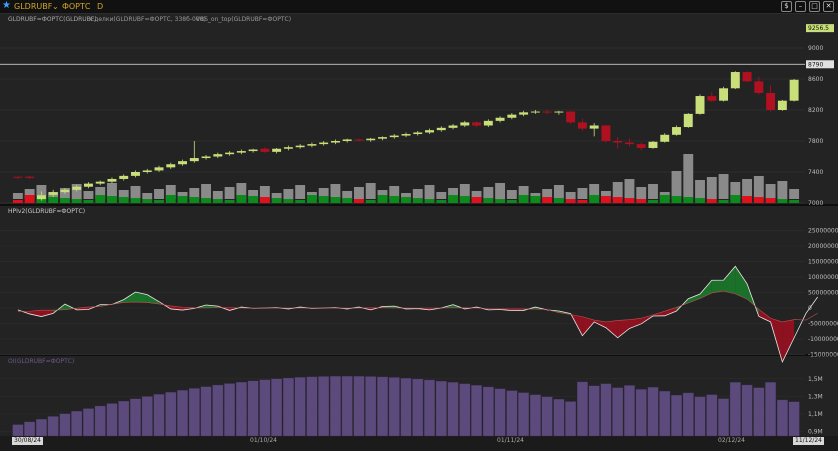  What do you see at coordinates (814, 6) in the screenshot?
I see `maximize-icon: □` at bounding box center [814, 6].